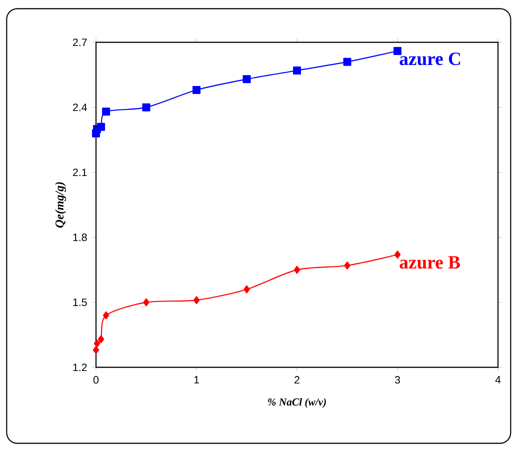 This screenshot has height=450, width=516. What do you see at coordinates (96, 380) in the screenshot?
I see `x-tick-label: 0` at bounding box center [96, 380].